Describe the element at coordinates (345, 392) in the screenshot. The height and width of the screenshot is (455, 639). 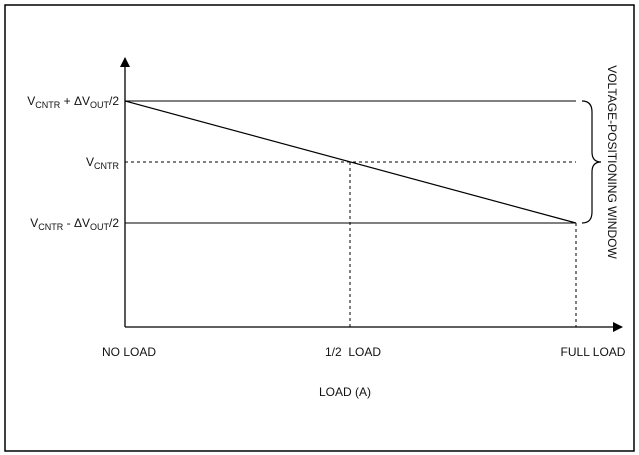
I see `x-axis-title: LOAD (A)` at that location.